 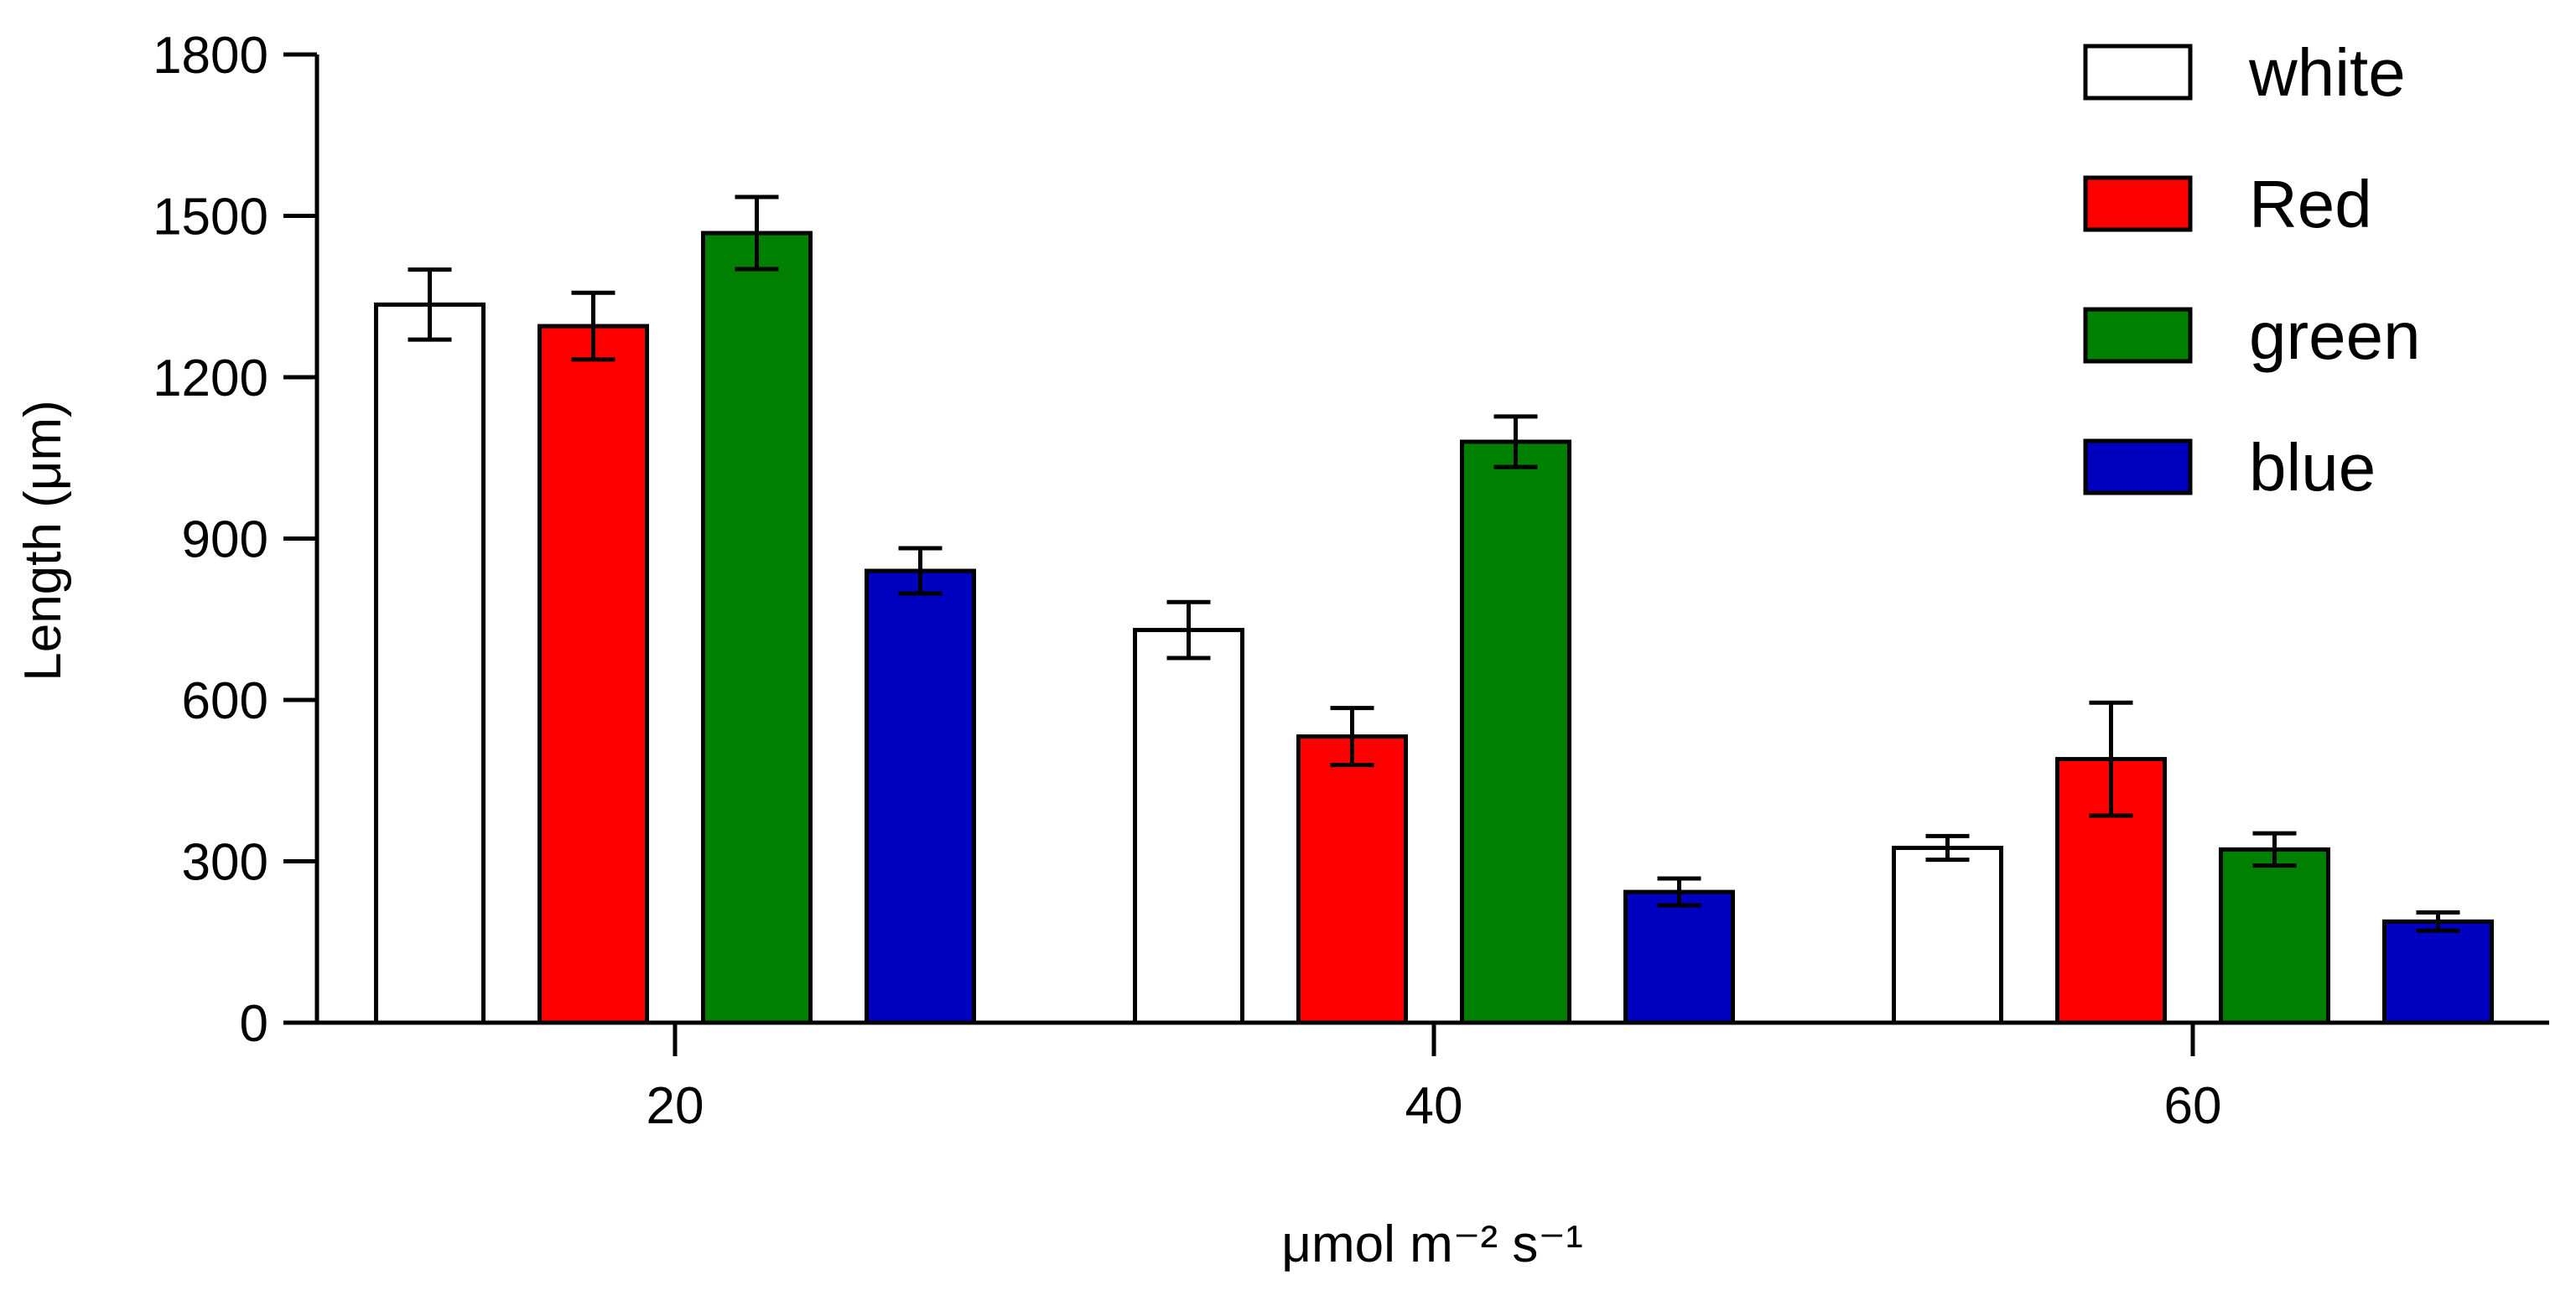 I want to click on y-axis-title: Length (μm), so click(x=43, y=541).